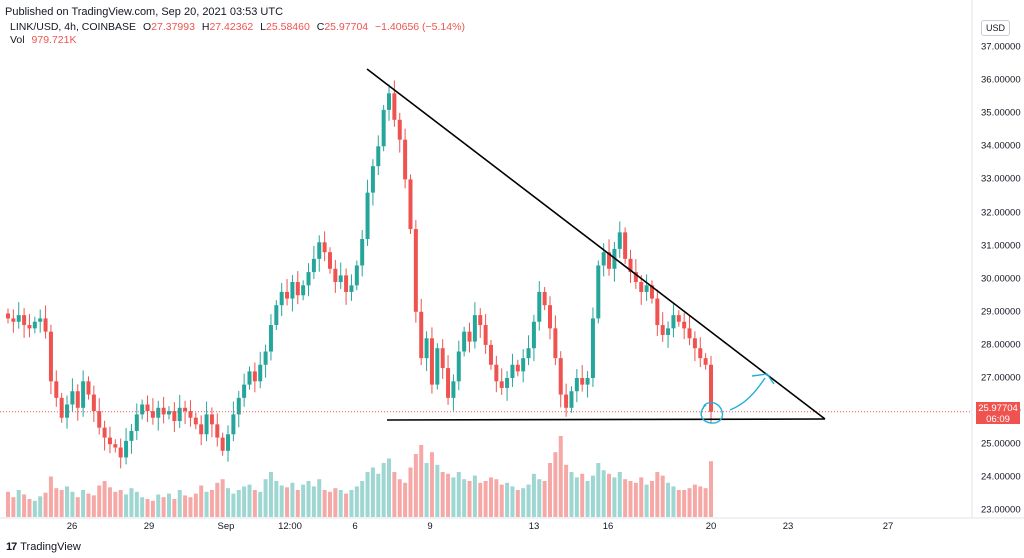 The height and width of the screenshot is (558, 1024). What do you see at coordinates (995, 28) in the screenshot?
I see `currency-badge: USD` at bounding box center [995, 28].